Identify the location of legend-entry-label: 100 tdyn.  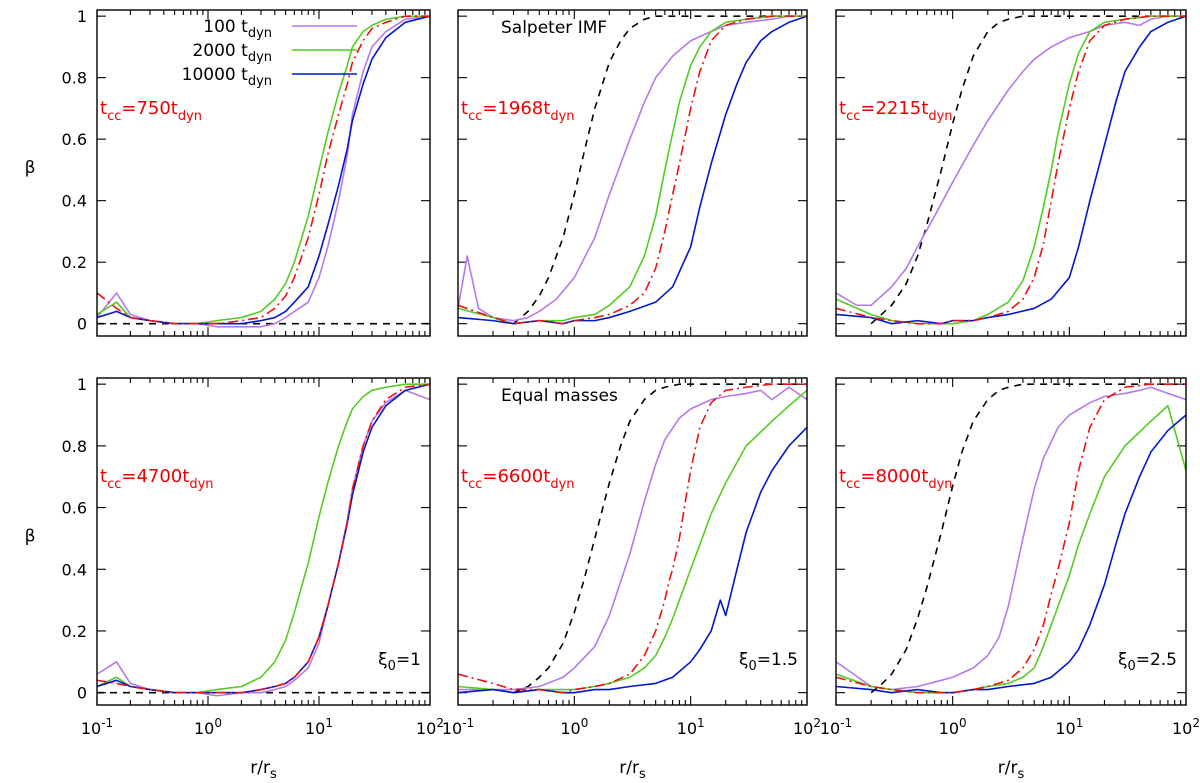
(237, 29).